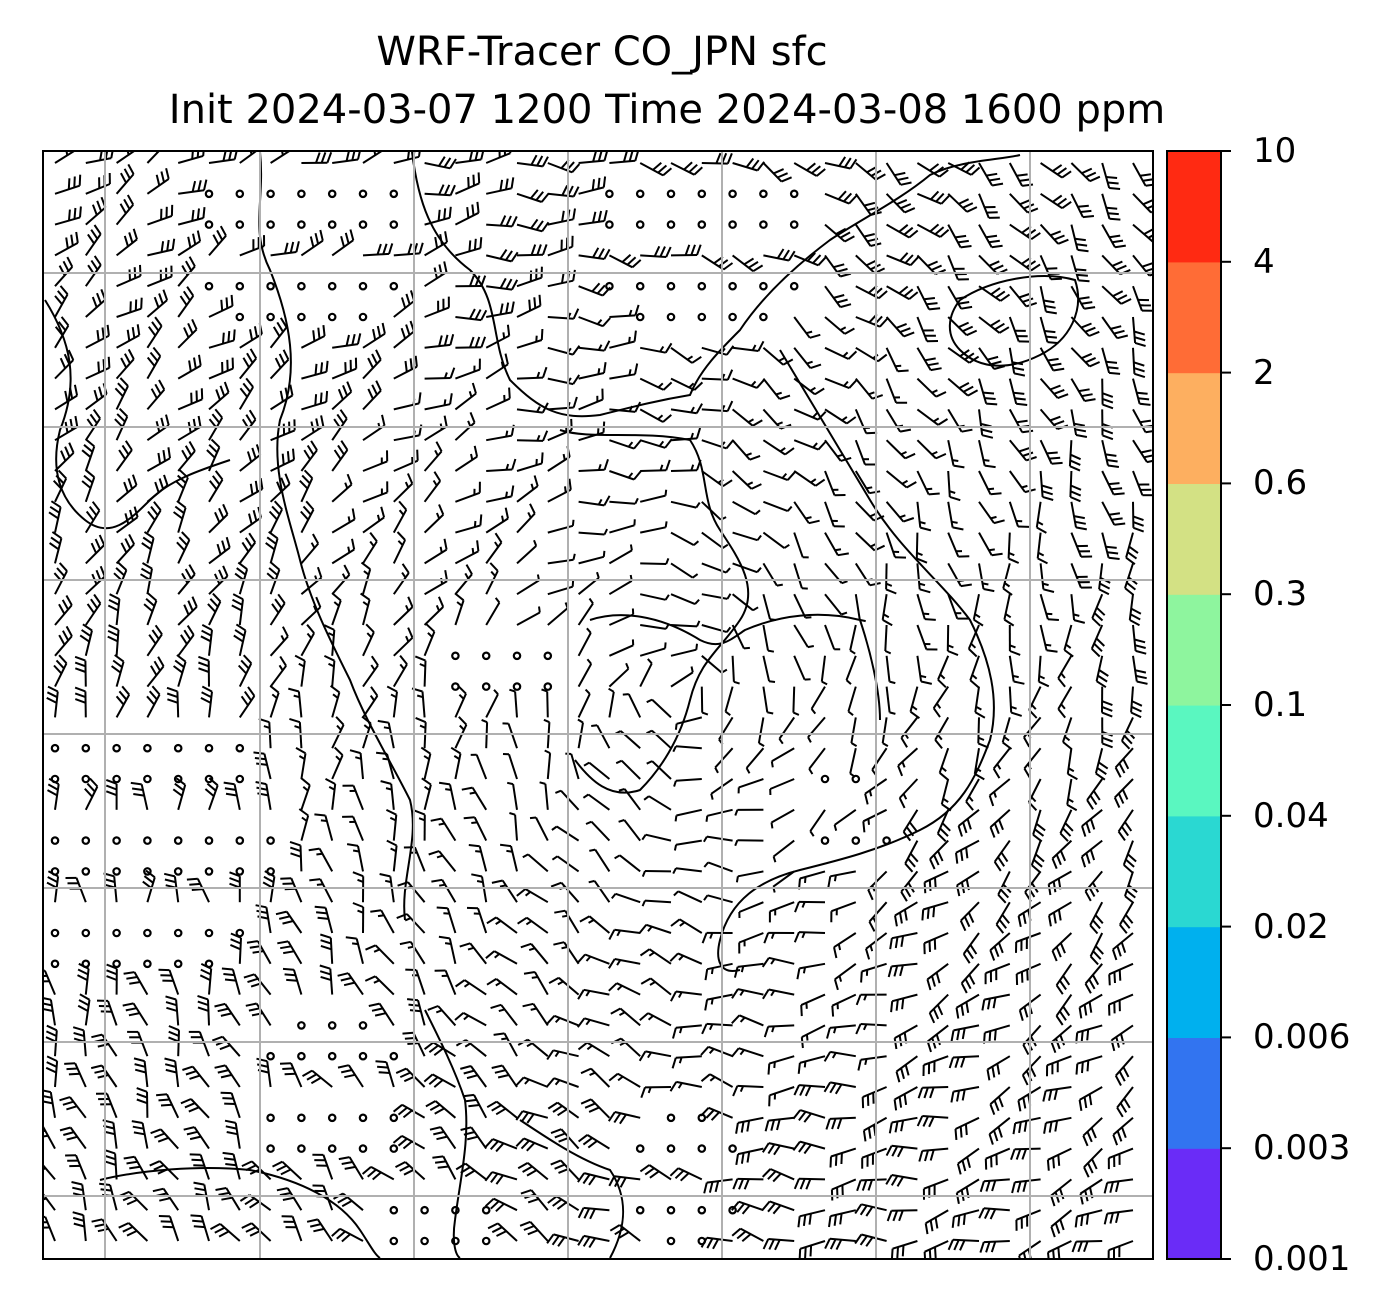 Image resolution: width=1400 pixels, height=1313 pixels. Describe the element at coordinates (1194, 871) in the screenshot. I see `colorbar-segment` at that location.